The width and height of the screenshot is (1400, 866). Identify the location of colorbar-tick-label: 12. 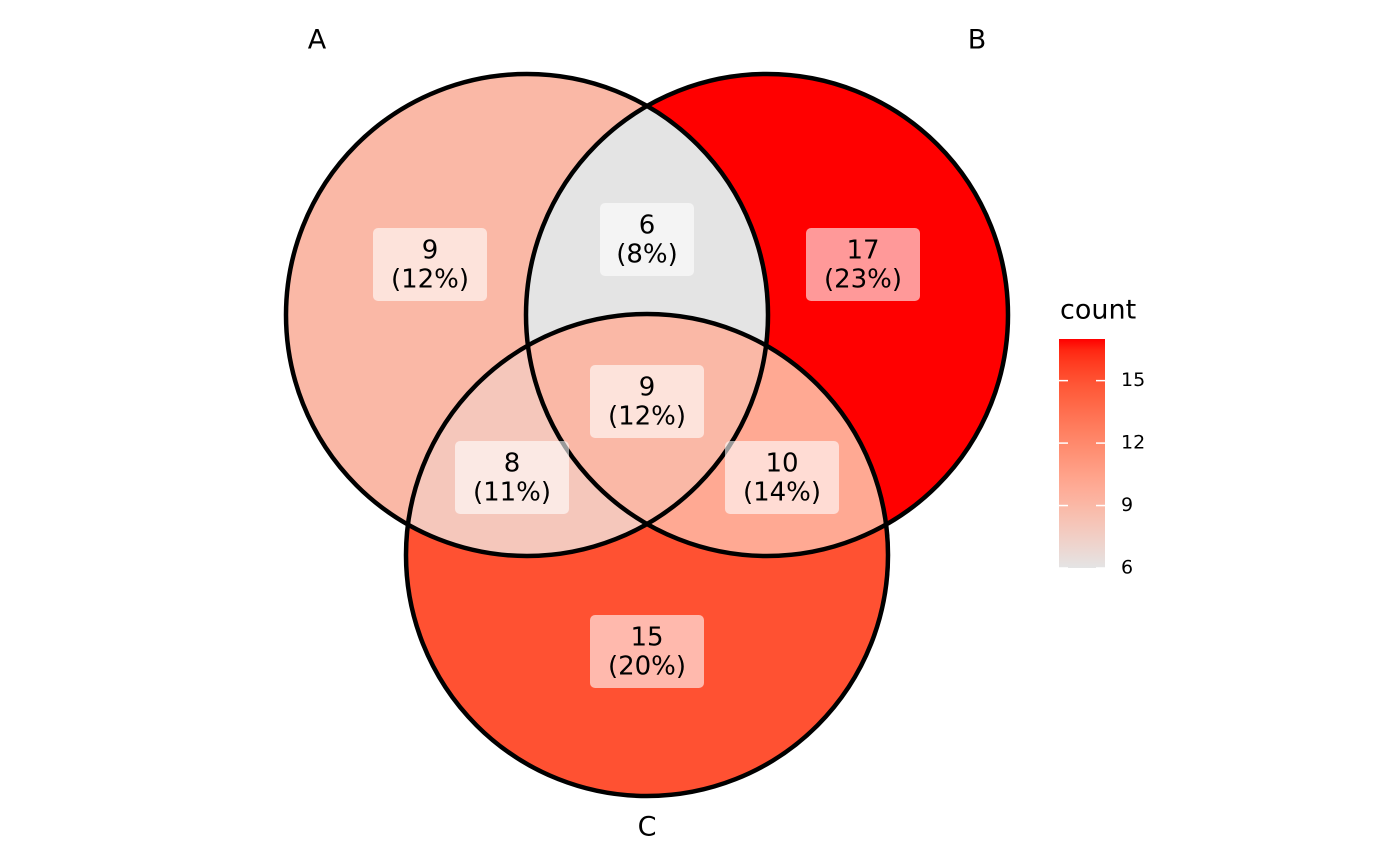
(1133, 443).